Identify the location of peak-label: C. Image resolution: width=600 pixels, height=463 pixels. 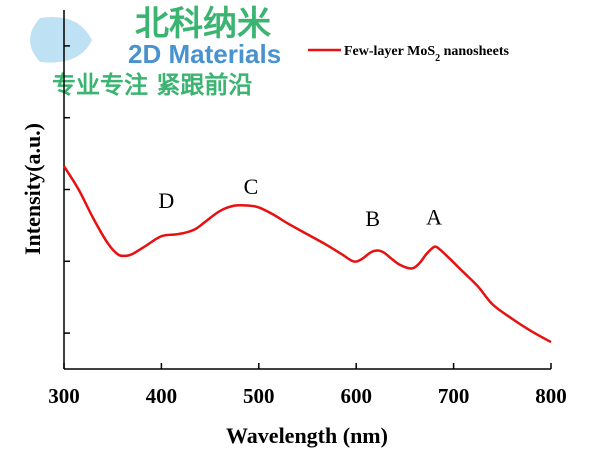
(251, 186).